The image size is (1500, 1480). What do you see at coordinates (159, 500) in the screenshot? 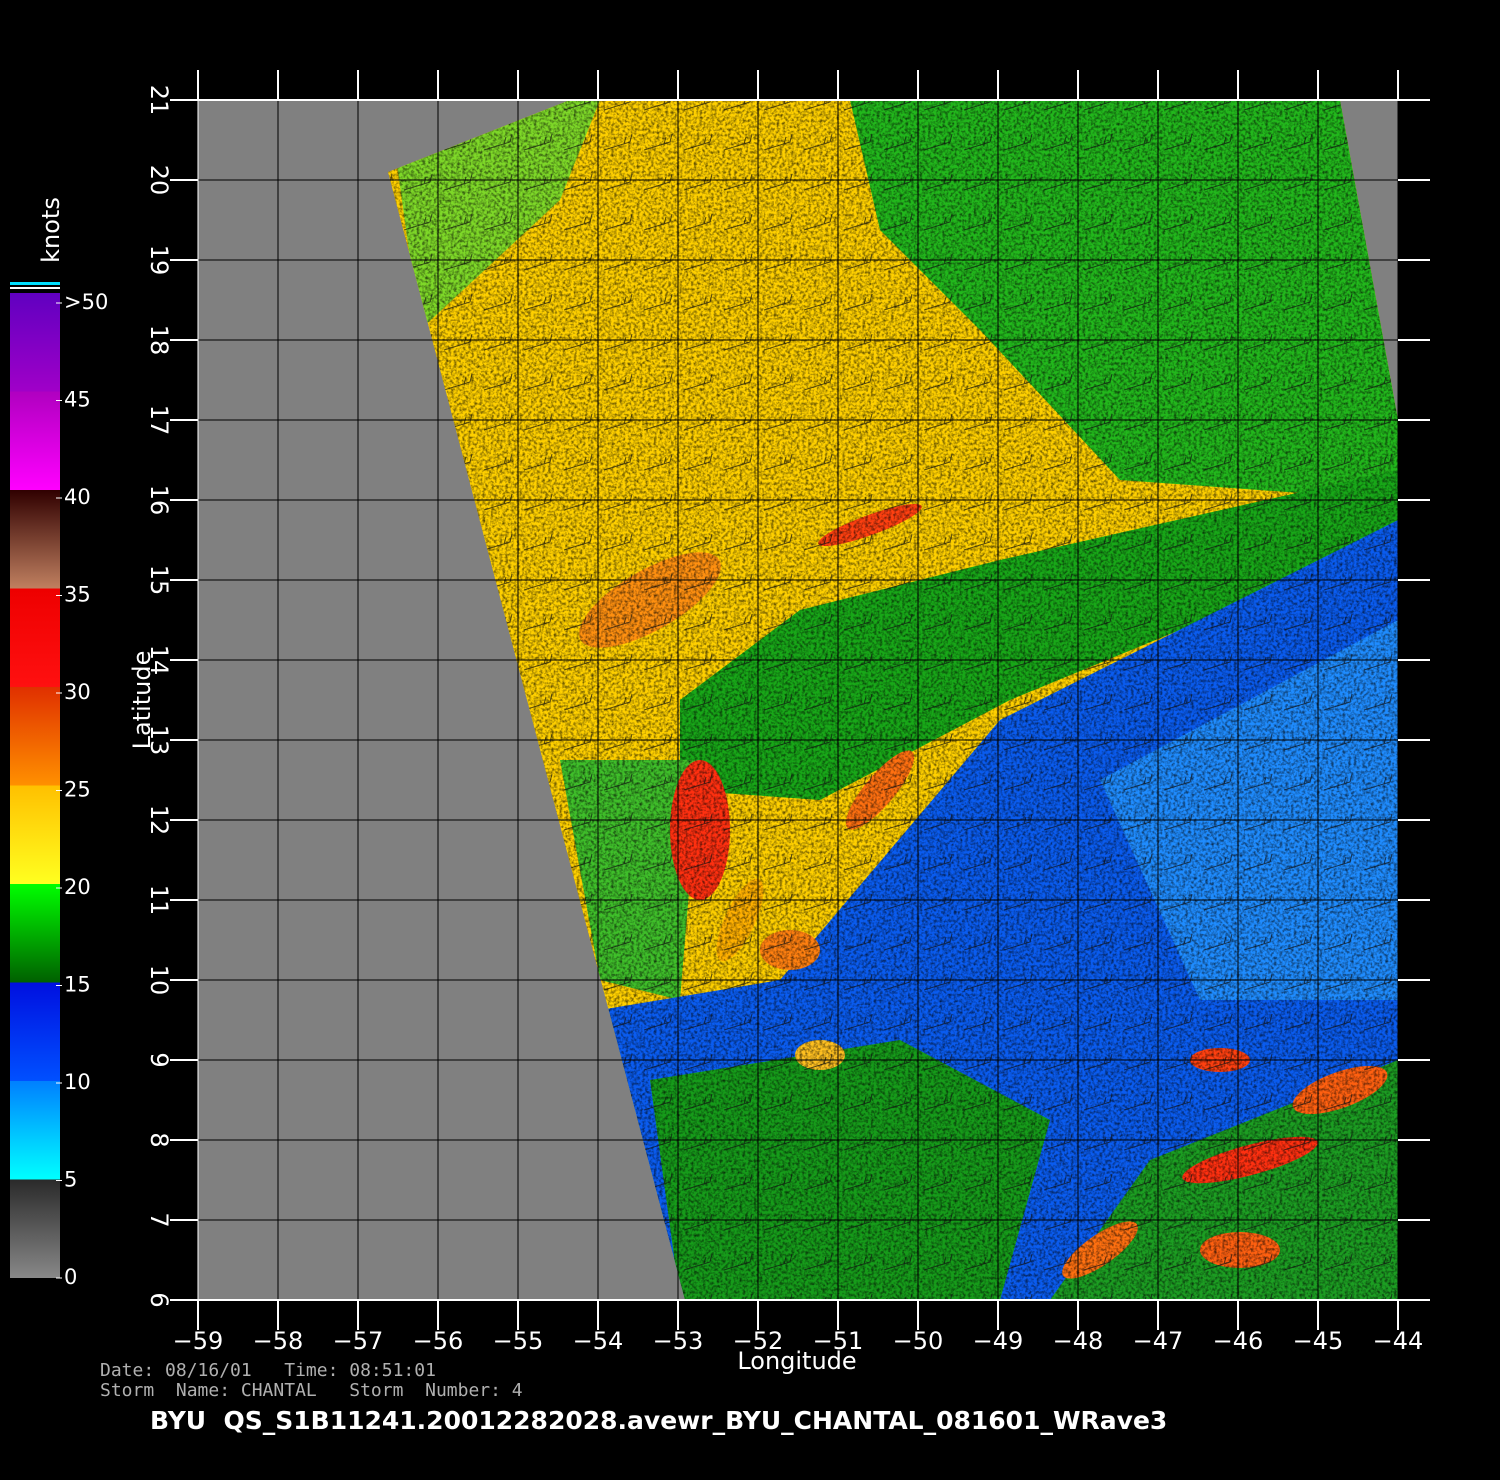
I see `y-tick-label: 16` at bounding box center [159, 500].